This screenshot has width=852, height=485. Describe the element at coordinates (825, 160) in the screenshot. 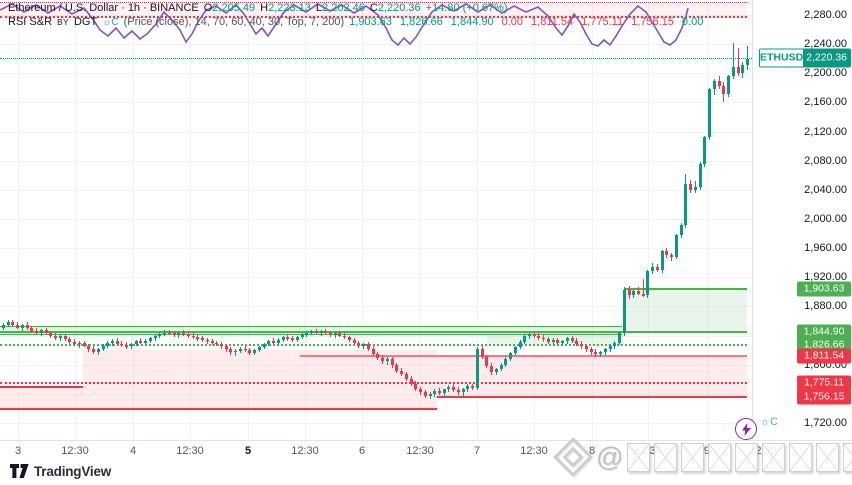

I see `price-axis-label: 2,080.00` at that location.